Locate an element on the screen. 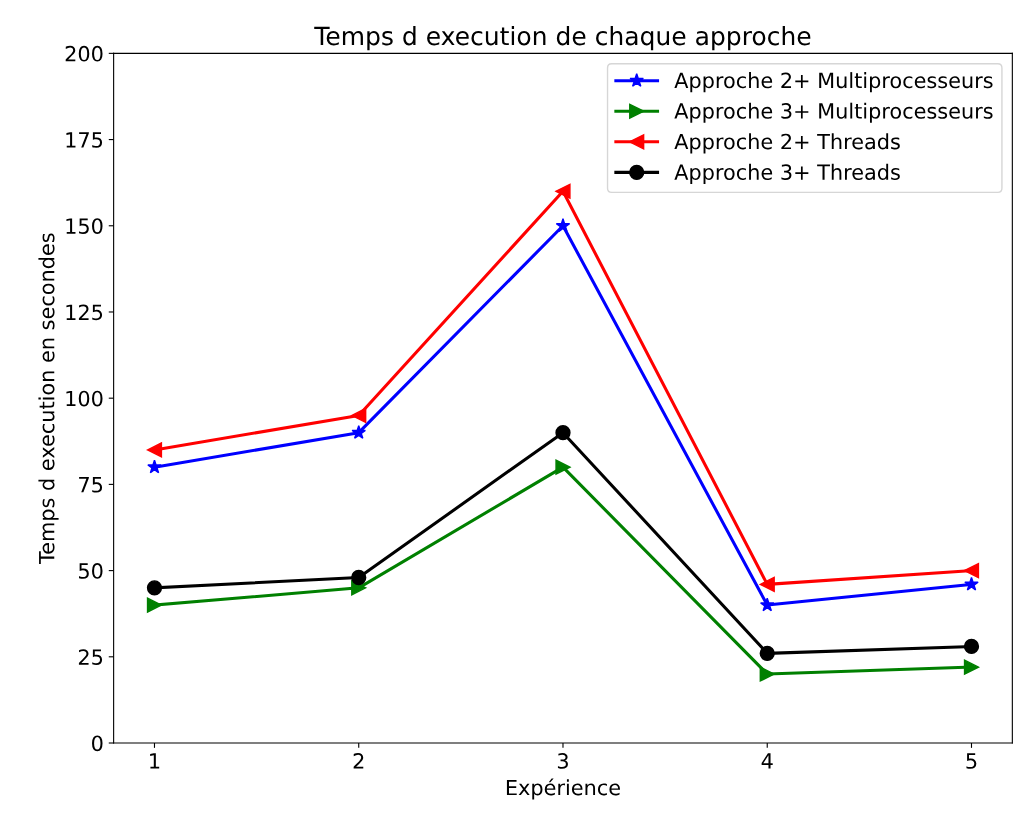 The image size is (1033, 821). x-tick-label: 2 is located at coordinates (358, 761).